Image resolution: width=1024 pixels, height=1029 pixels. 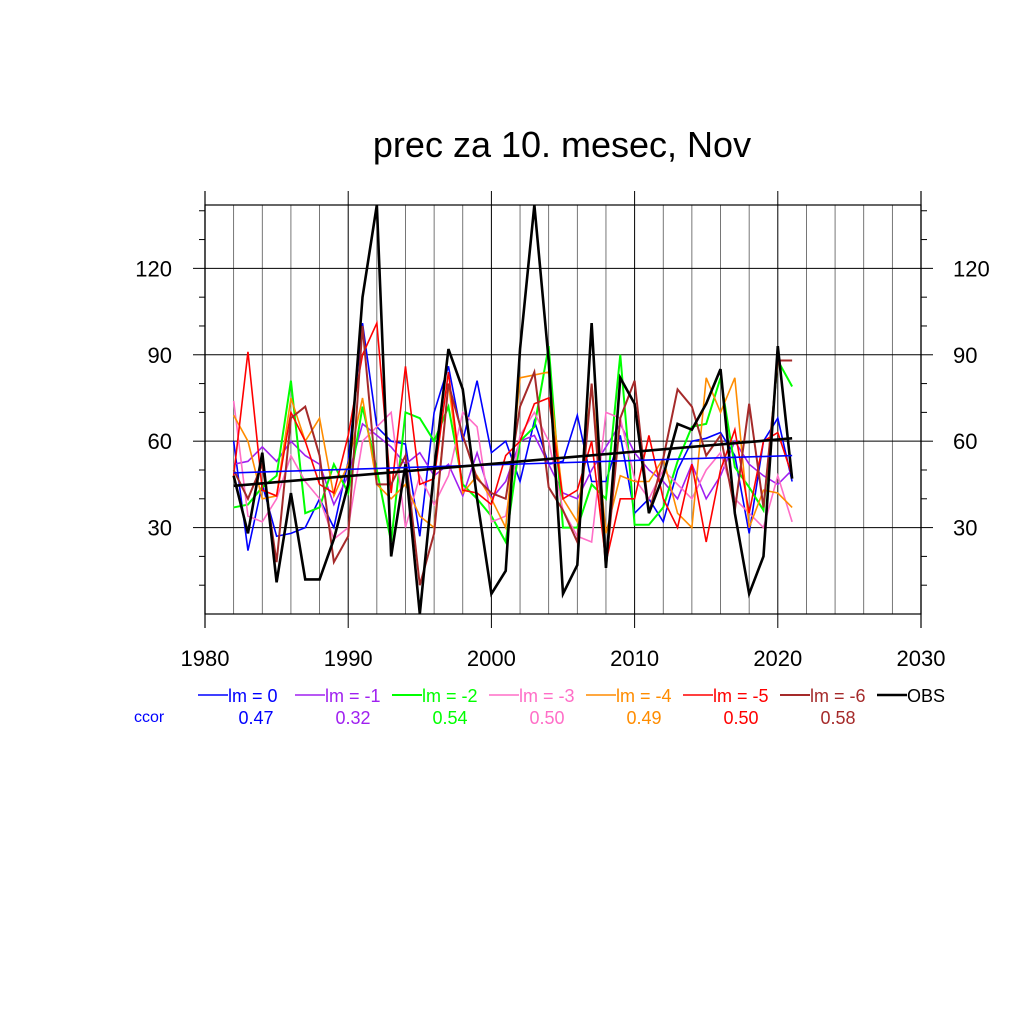 What do you see at coordinates (353, 696) in the screenshot?
I see `legend-label: lm = -1` at bounding box center [353, 696].